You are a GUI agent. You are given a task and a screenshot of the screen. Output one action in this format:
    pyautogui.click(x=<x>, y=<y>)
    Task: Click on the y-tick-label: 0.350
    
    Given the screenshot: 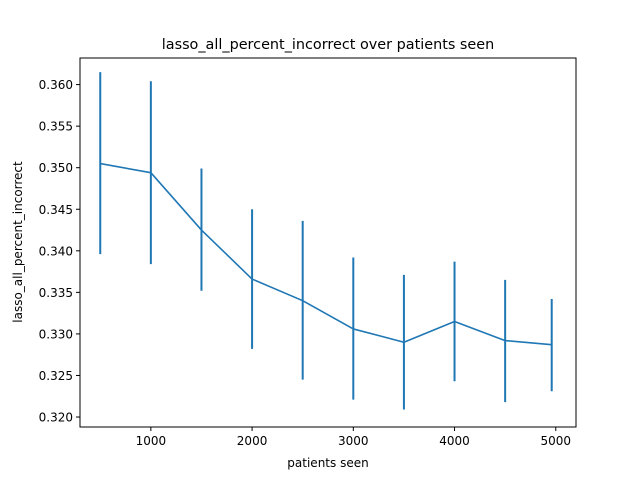 What is the action you would take?
    pyautogui.click(x=56, y=168)
    